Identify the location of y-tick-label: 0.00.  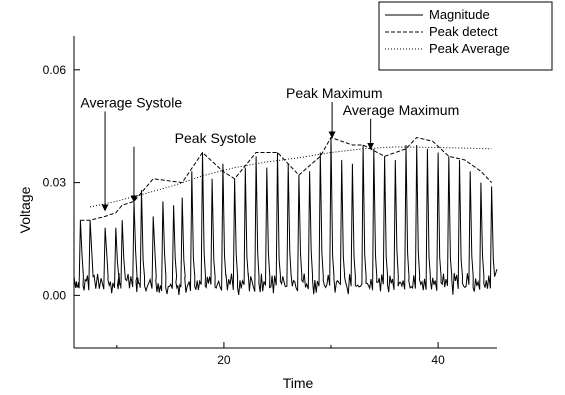
(55, 295).